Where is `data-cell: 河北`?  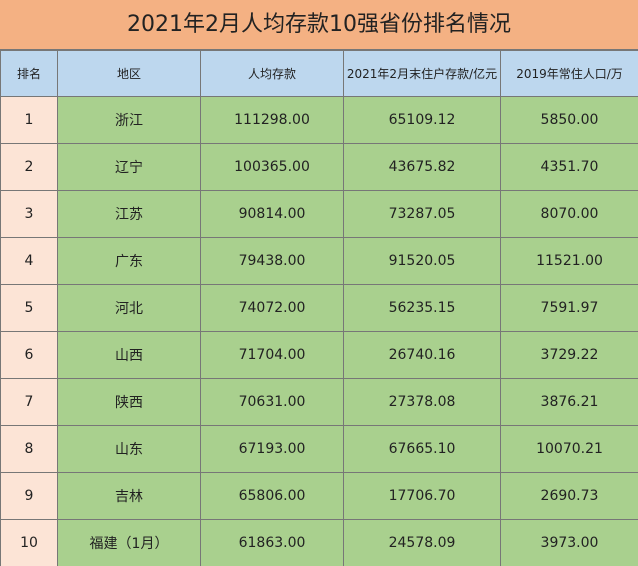 data-cell: 河北 is located at coordinates (129, 308).